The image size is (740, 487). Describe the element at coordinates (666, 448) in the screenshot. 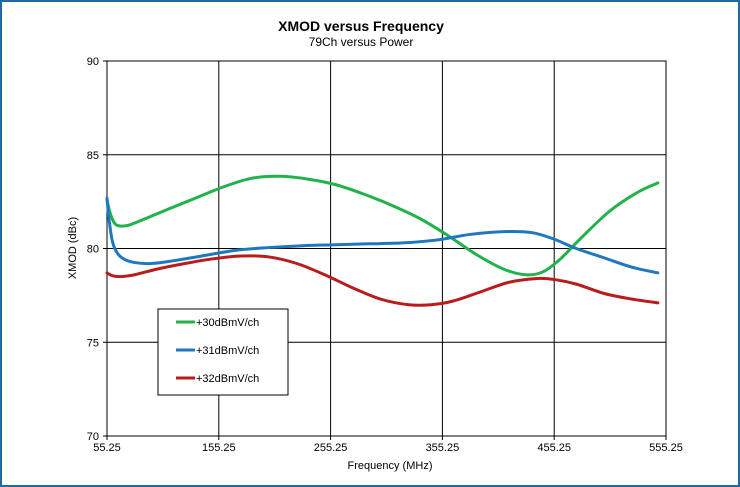

I see `x-tick-label: 555.25` at that location.